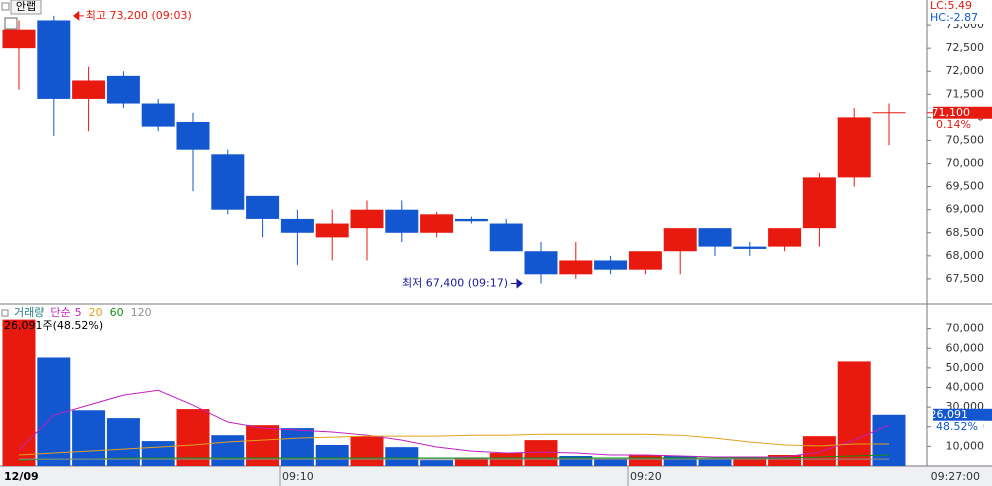 The width and height of the screenshot is (992, 486). Describe the element at coordinates (496, 476) in the screenshot. I see `time-axis-bg` at that location.